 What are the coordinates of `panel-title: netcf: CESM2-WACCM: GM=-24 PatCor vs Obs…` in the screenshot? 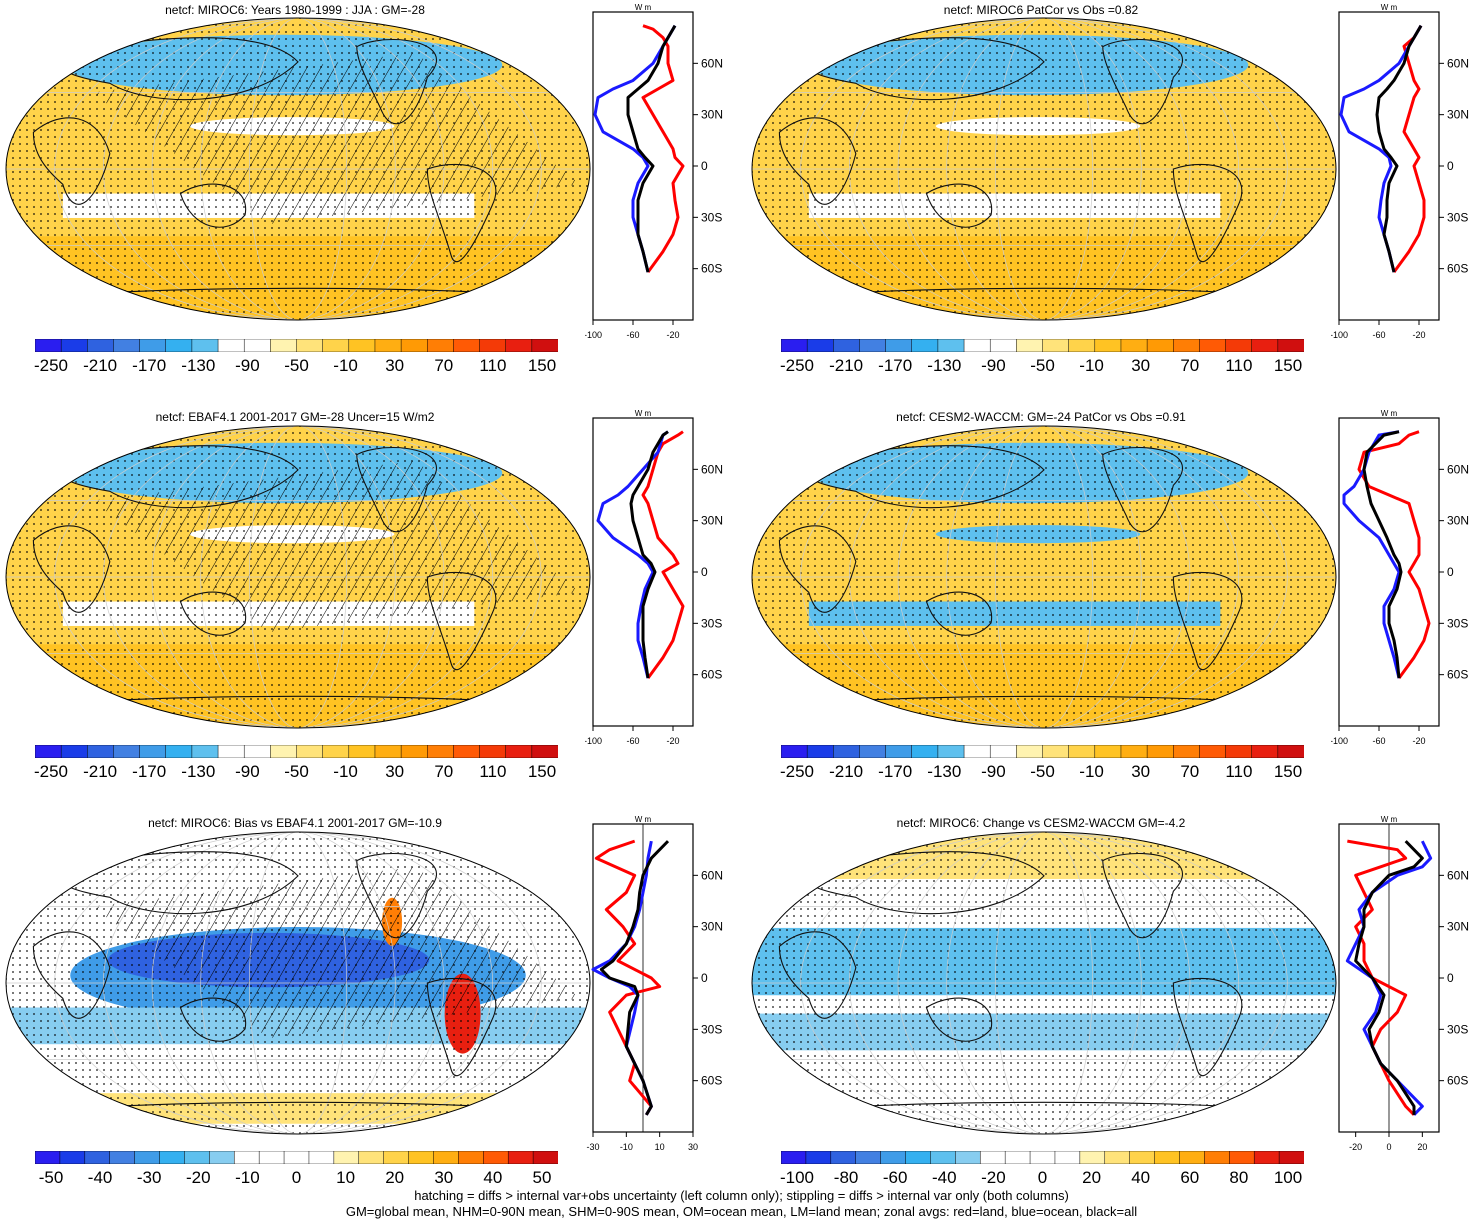 It's located at (1041, 417).